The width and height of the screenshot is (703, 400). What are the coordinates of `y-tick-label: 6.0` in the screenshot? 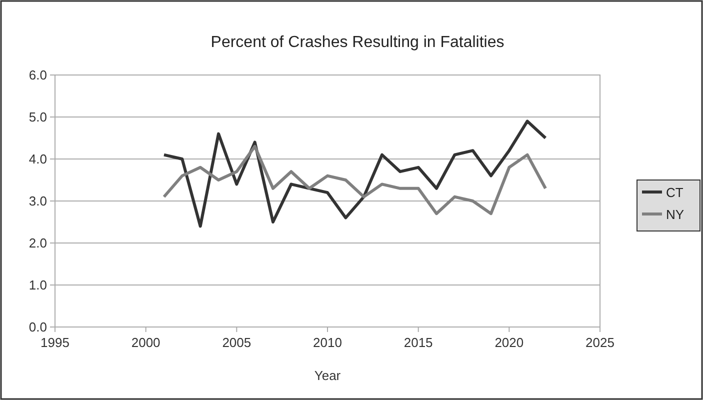 It's located at (37, 75).